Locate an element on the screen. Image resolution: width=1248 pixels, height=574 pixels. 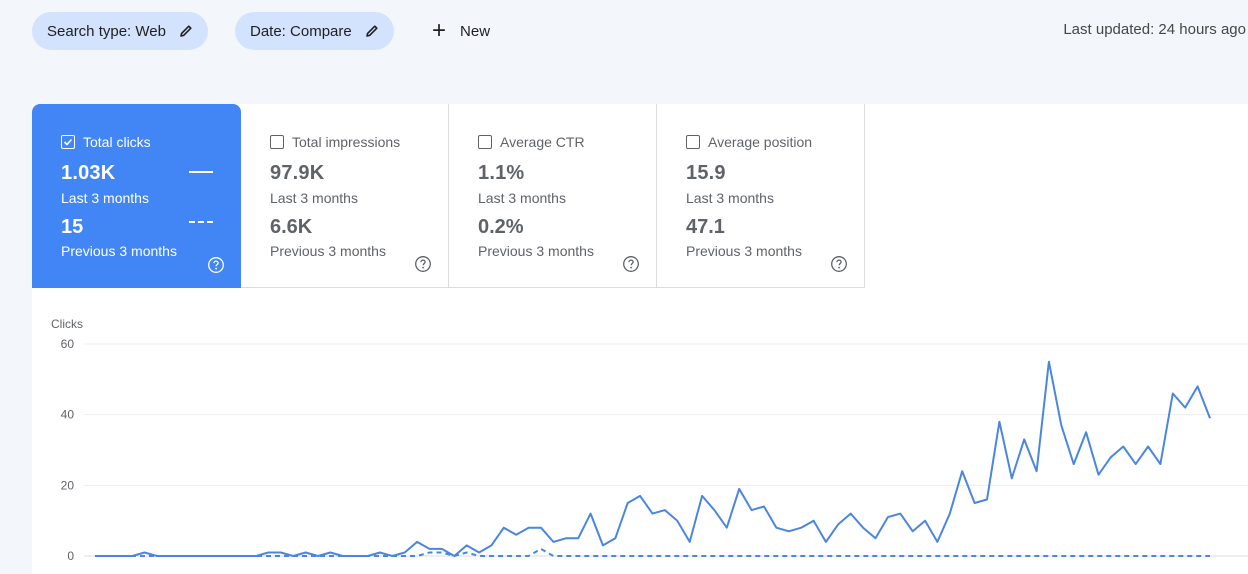
metric-header: Total clicks is located at coordinates (106, 142).